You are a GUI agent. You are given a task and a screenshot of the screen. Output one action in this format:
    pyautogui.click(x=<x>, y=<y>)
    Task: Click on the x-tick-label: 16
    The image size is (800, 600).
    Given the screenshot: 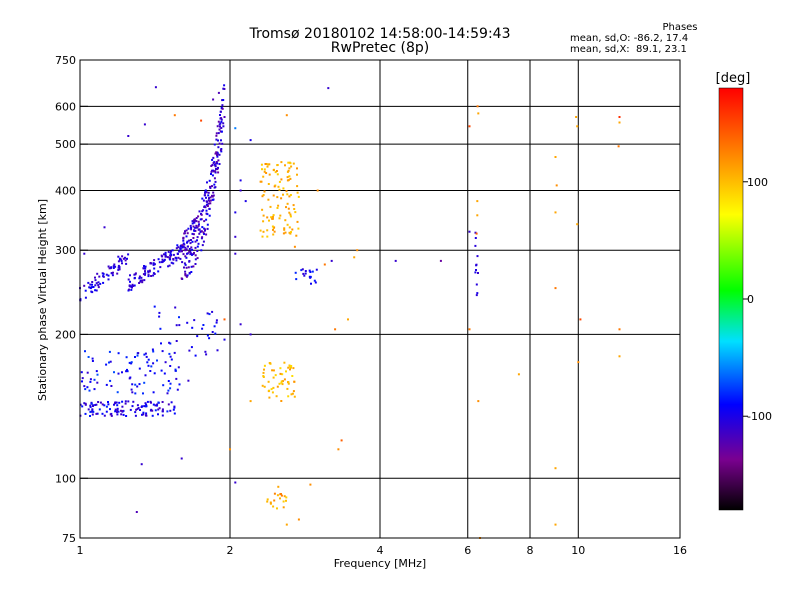 What is the action you would take?
    pyautogui.click(x=680, y=550)
    